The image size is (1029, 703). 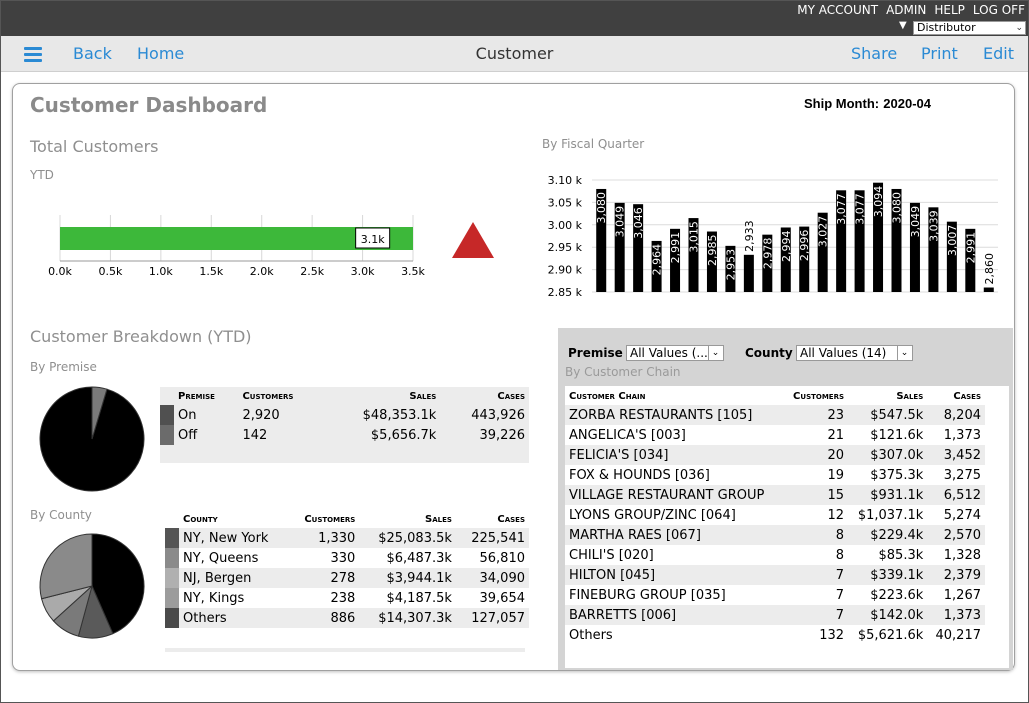 What do you see at coordinates (775, 555) in the screenshot?
I see `chain-row: CHILI'S [020] 8 $85.3k 1,328` at bounding box center [775, 555].